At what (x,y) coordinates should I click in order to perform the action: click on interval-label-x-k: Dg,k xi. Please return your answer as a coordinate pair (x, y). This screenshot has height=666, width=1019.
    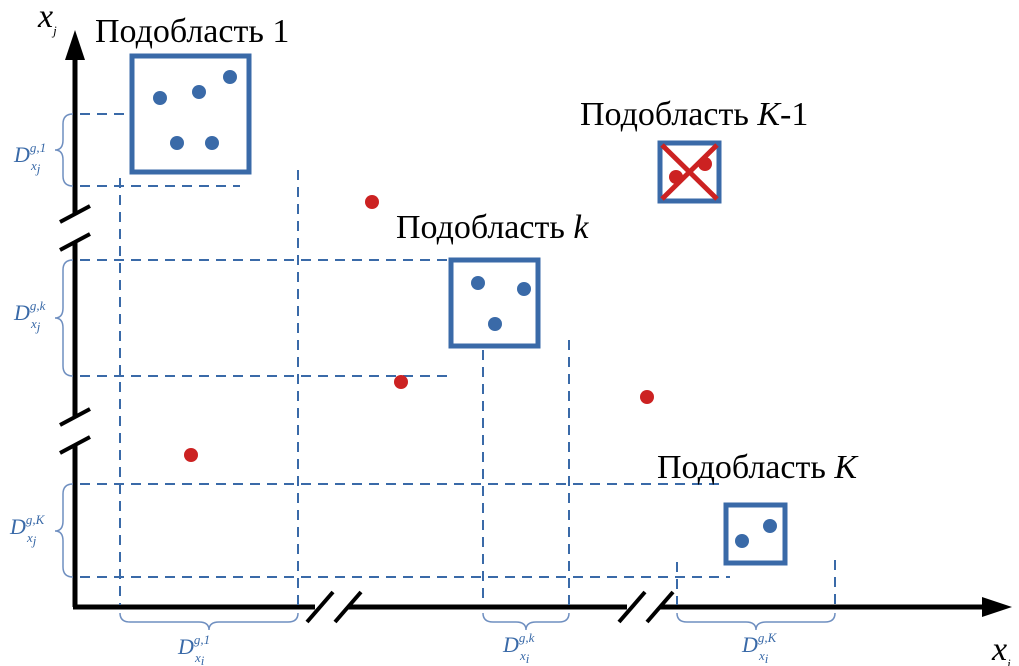
    Looking at the image, I should click on (518, 648).